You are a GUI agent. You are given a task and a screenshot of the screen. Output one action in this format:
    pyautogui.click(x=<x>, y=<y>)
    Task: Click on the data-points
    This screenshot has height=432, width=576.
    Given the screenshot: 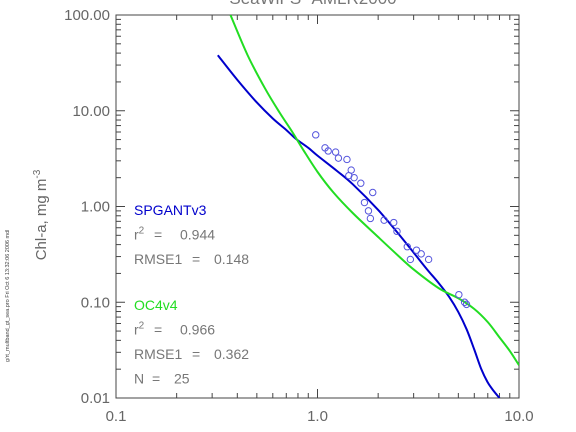 What is the action you would take?
    pyautogui.click(x=391, y=220)
    